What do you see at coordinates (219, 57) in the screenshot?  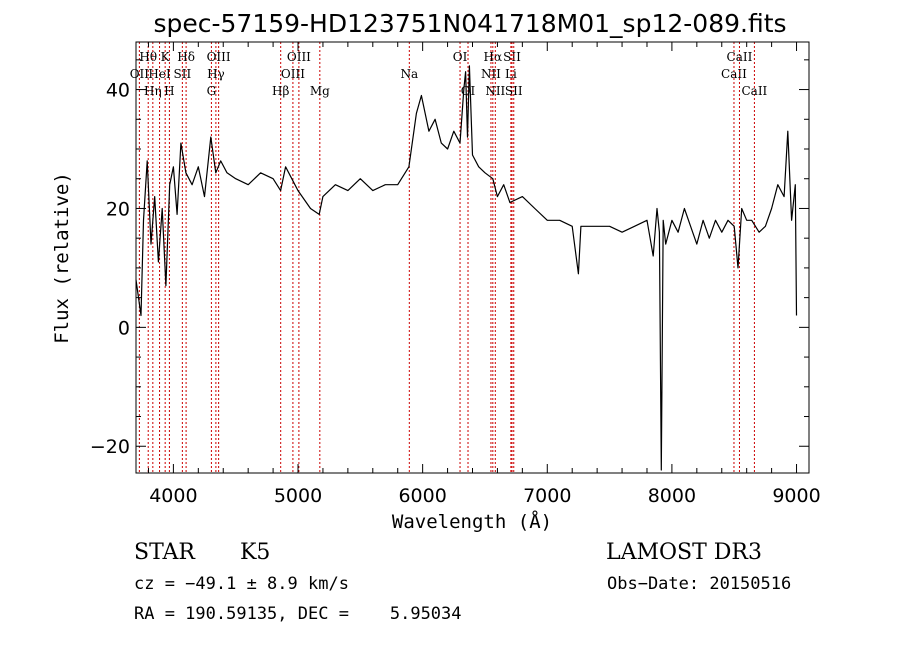 I see `line-label-10: OIII` at bounding box center [219, 57].